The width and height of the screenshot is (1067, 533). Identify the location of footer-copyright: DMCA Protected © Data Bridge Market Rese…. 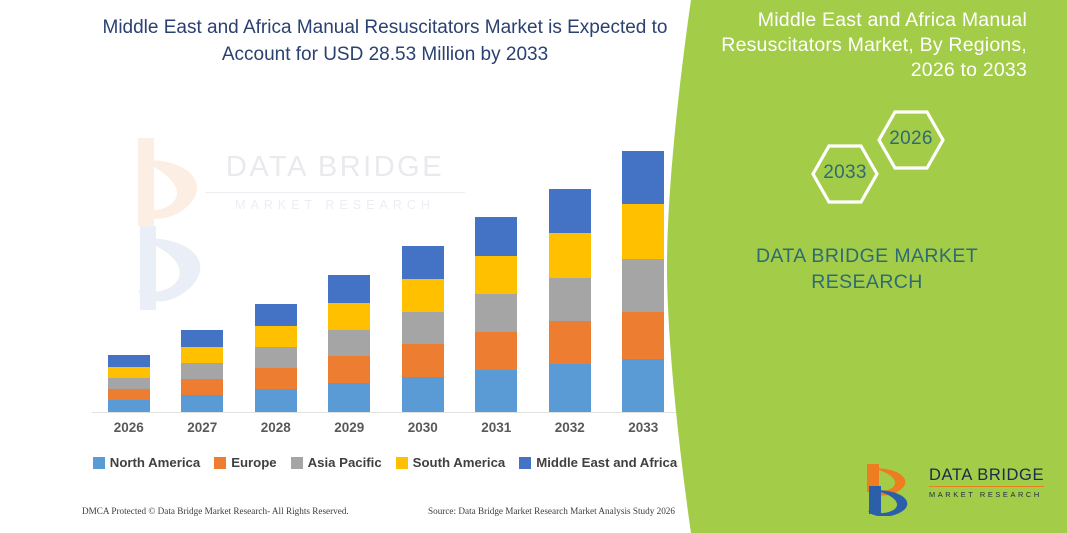
(215, 511).